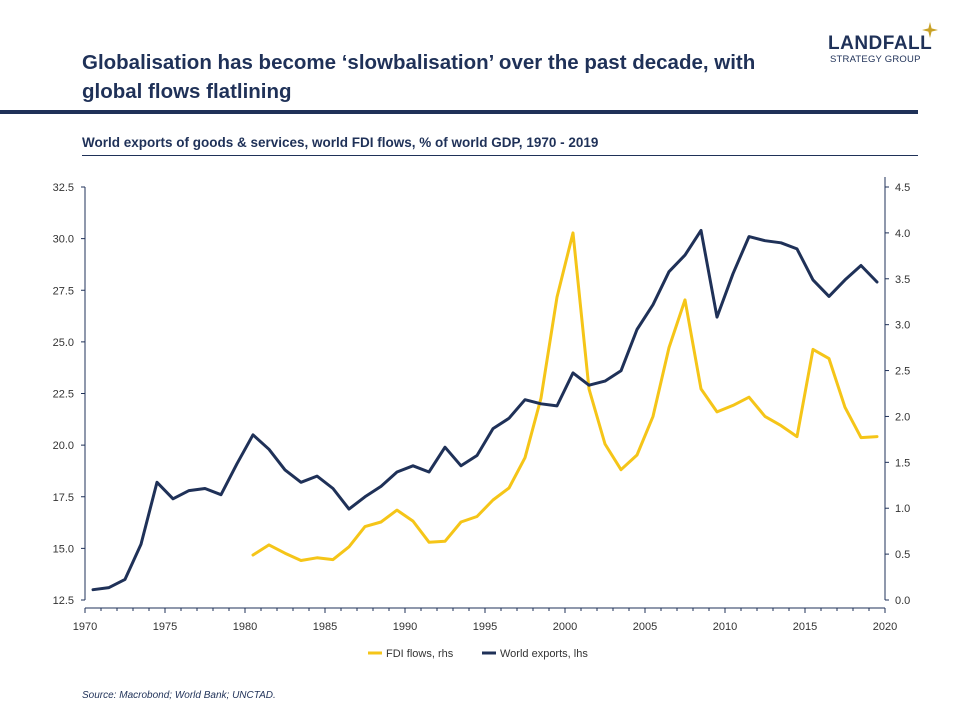 This screenshot has width=960, height=720. Describe the element at coordinates (63, 446) in the screenshot. I see `left-y-tick-label: 20.0` at that location.